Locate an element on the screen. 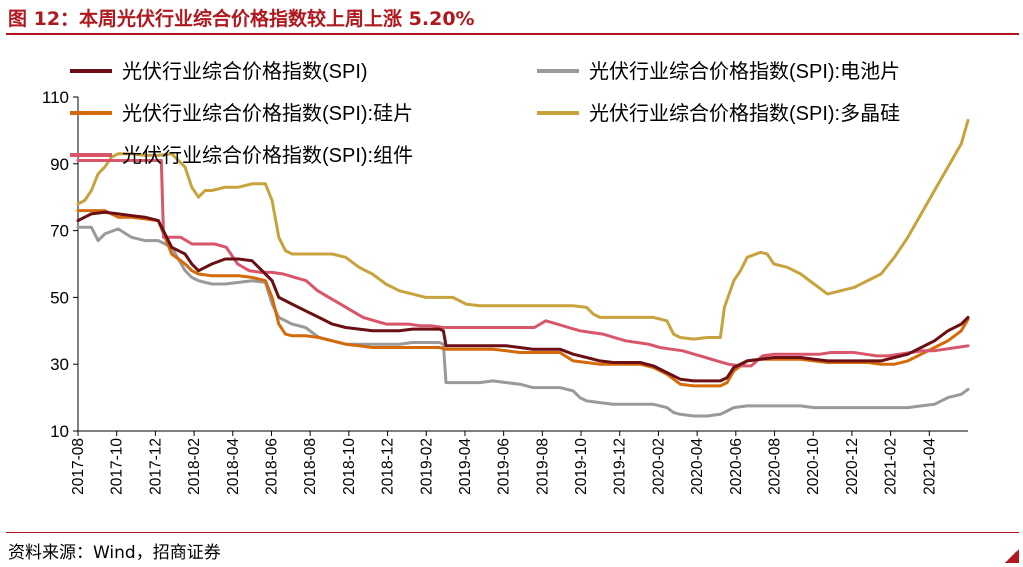 This screenshot has height=567, width=1023. x-tick-label: 2018-04 is located at coordinates (233, 466).